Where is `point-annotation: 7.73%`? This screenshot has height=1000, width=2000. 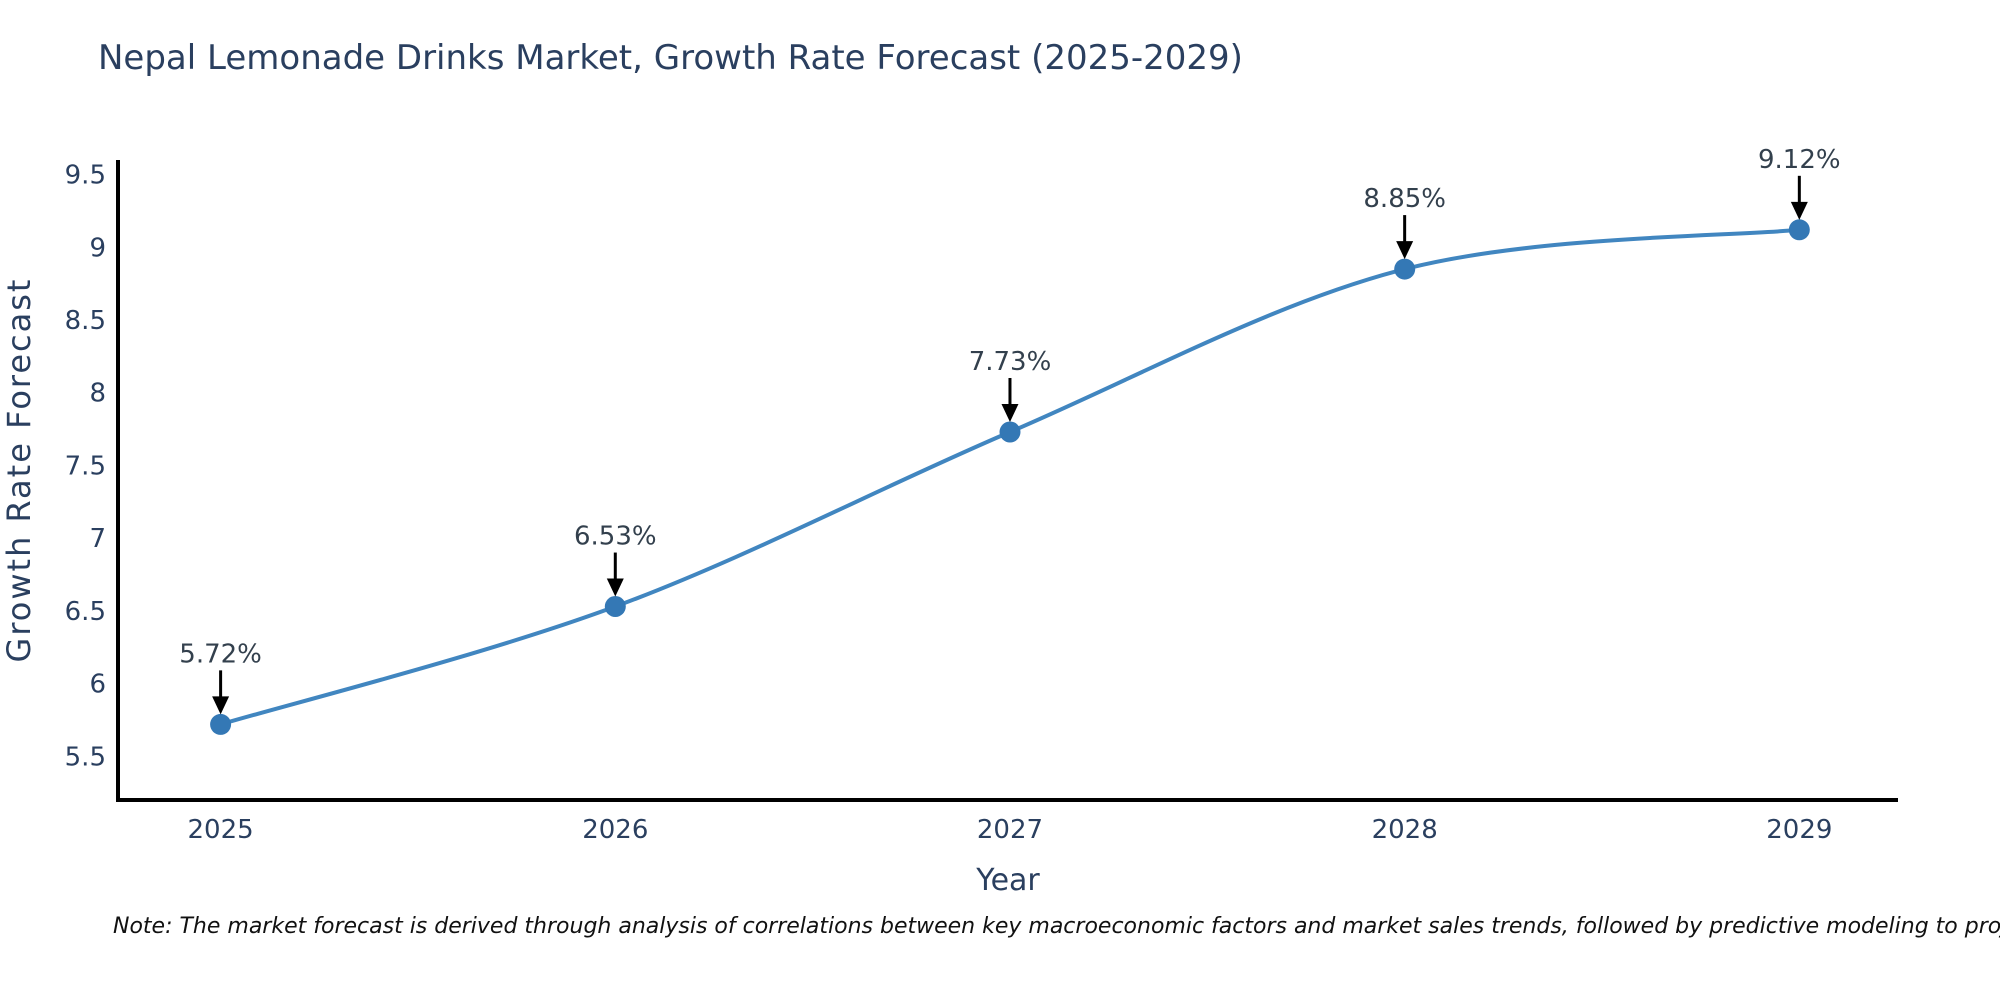
point-annotation: 7.73% is located at coordinates (1010, 384).